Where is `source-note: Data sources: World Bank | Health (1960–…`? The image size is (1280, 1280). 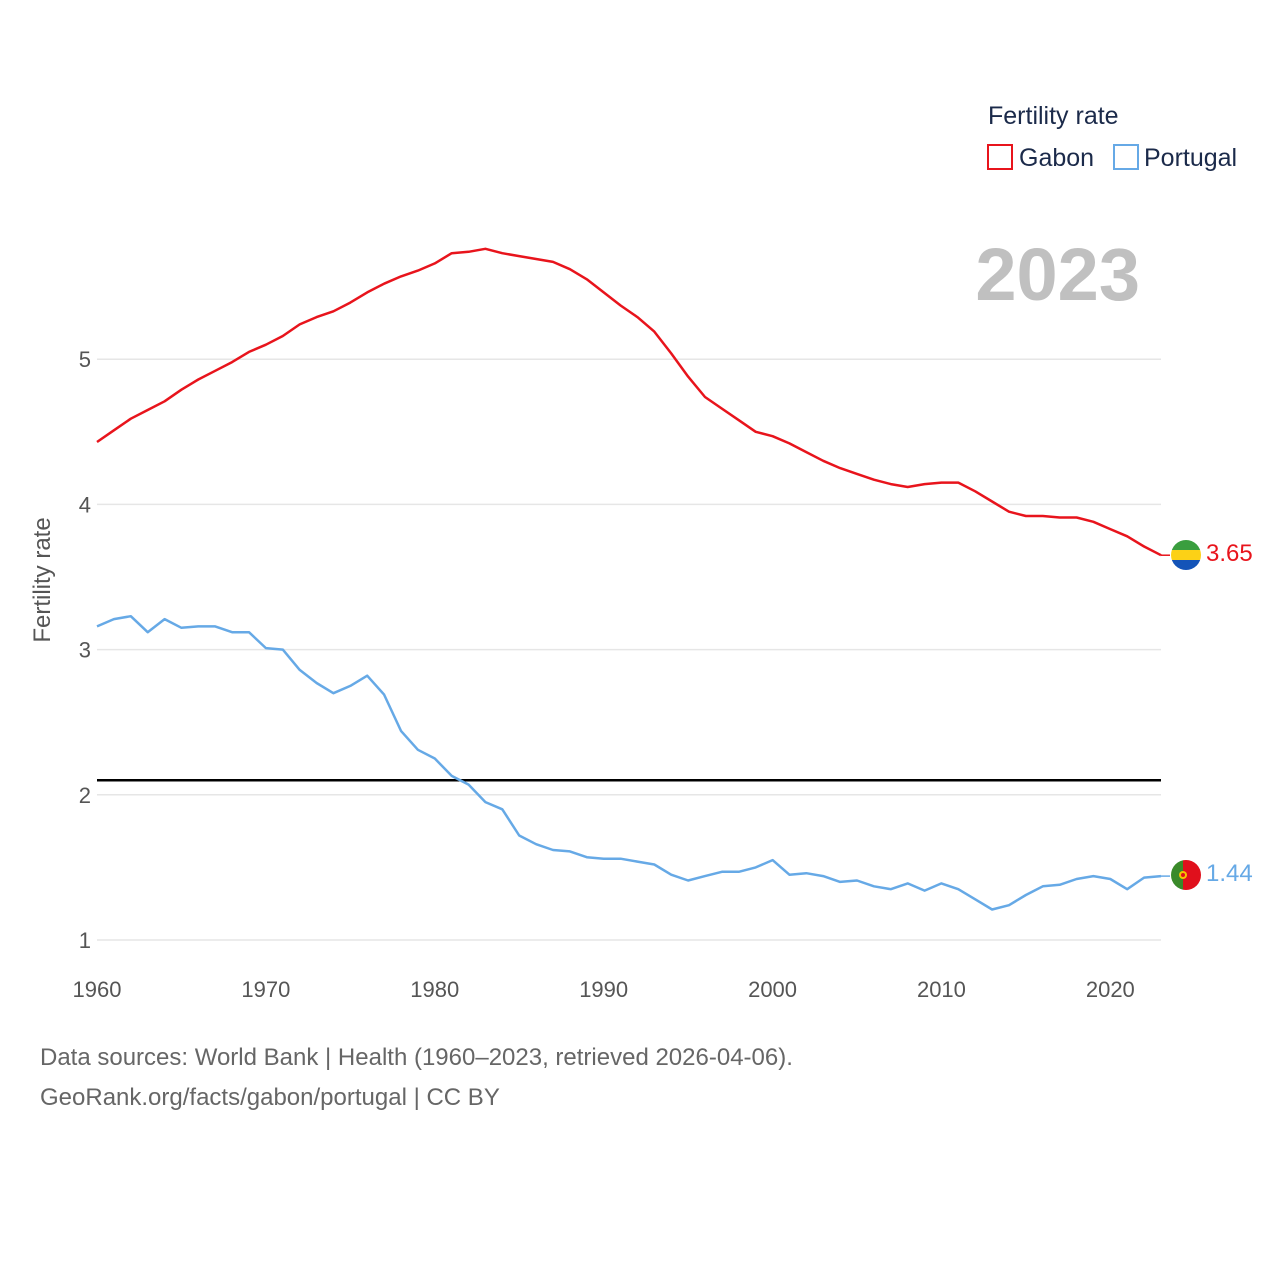
source-note: Data sources: World Bank | Health (1960–… is located at coordinates (416, 1057).